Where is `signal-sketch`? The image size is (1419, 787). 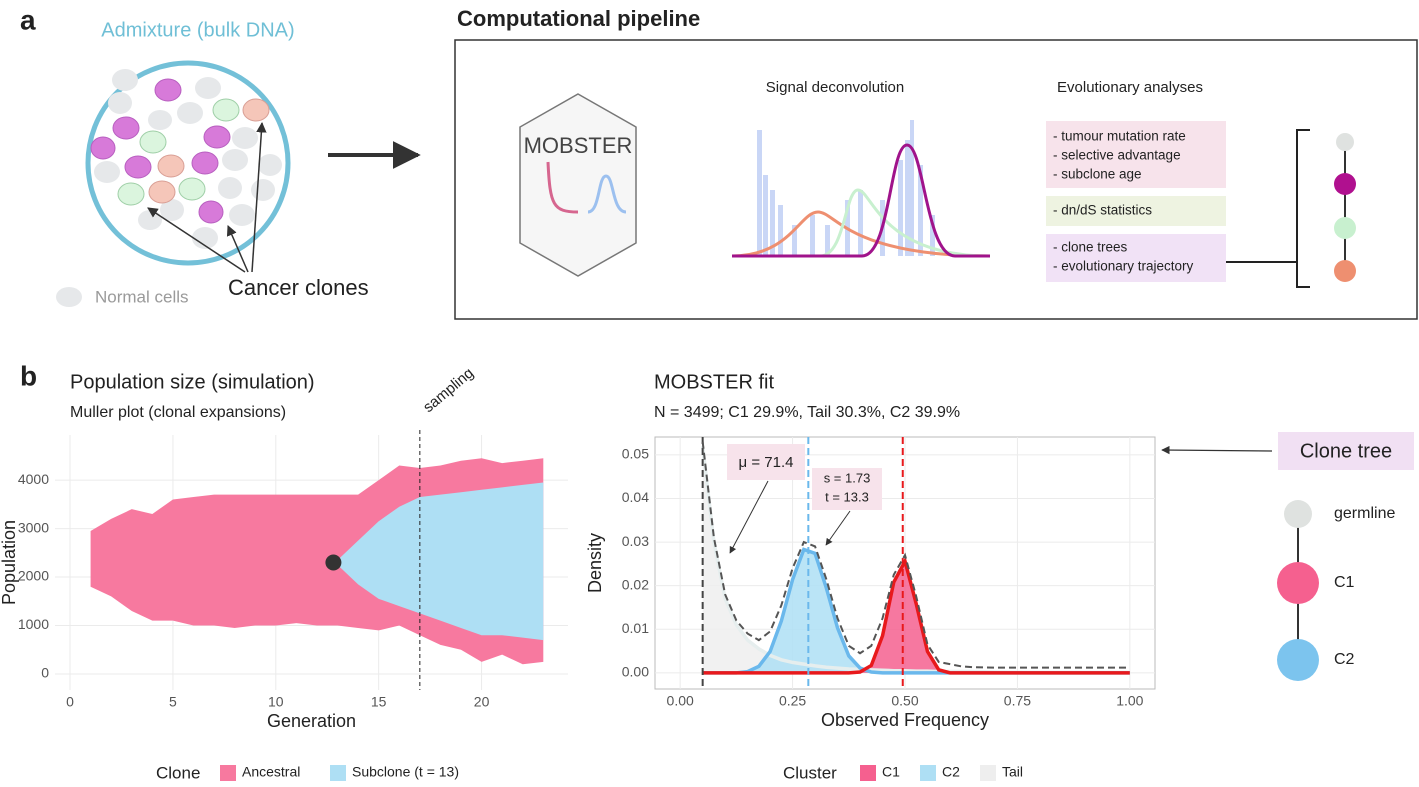
signal-sketch is located at coordinates (861, 189).